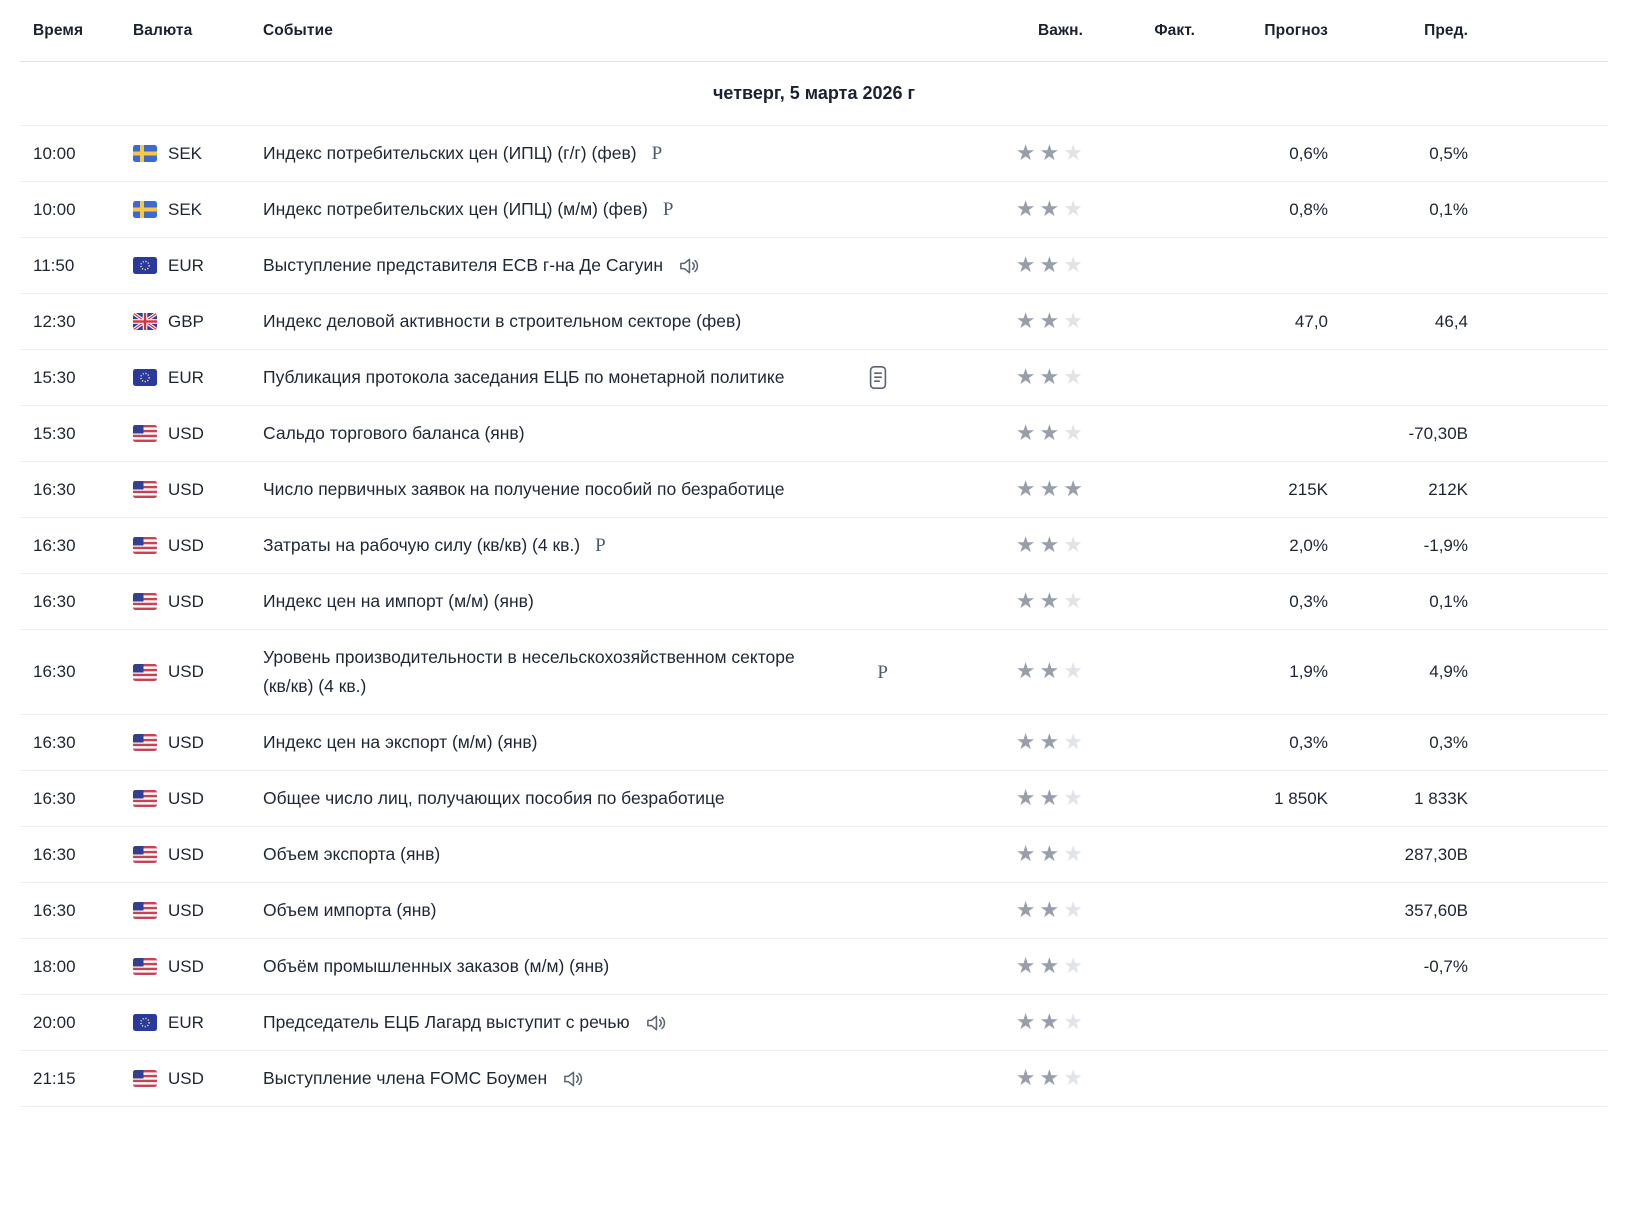  Describe the element at coordinates (613, 854) in the screenshot. I see `event-cell: Объем экспорта (янв)` at that location.